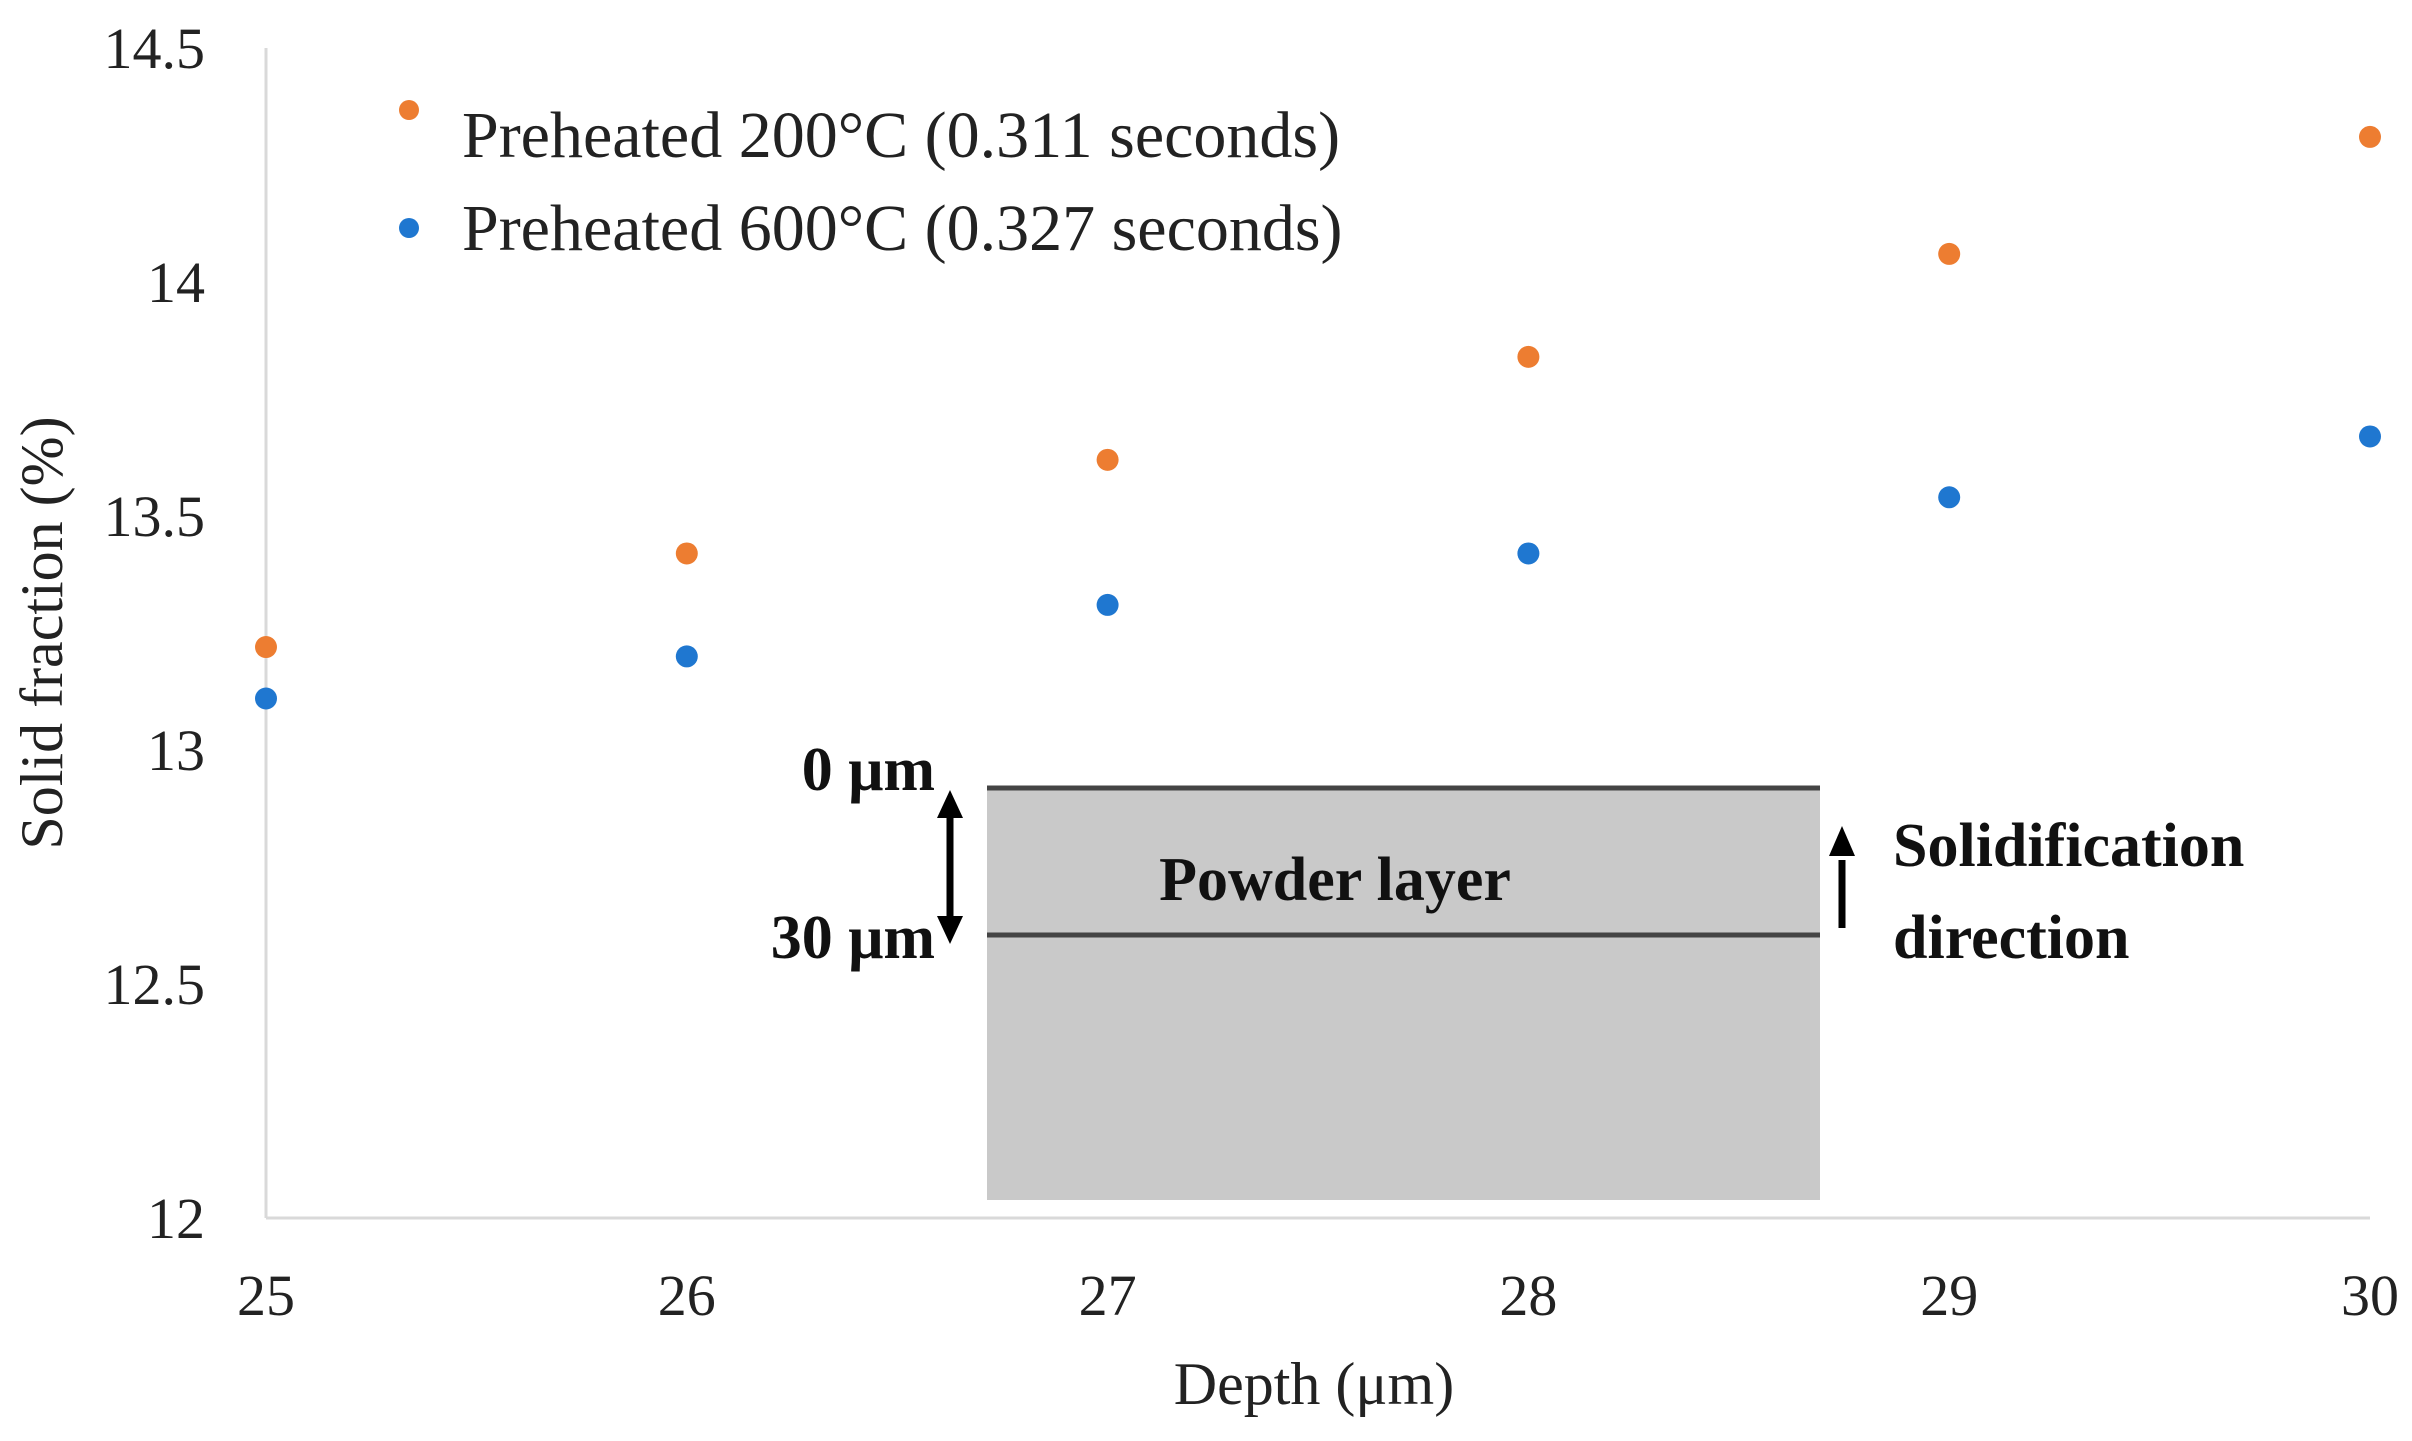  What do you see at coordinates (950, 867) in the screenshot?
I see `depth-double-arrow` at bounding box center [950, 867].